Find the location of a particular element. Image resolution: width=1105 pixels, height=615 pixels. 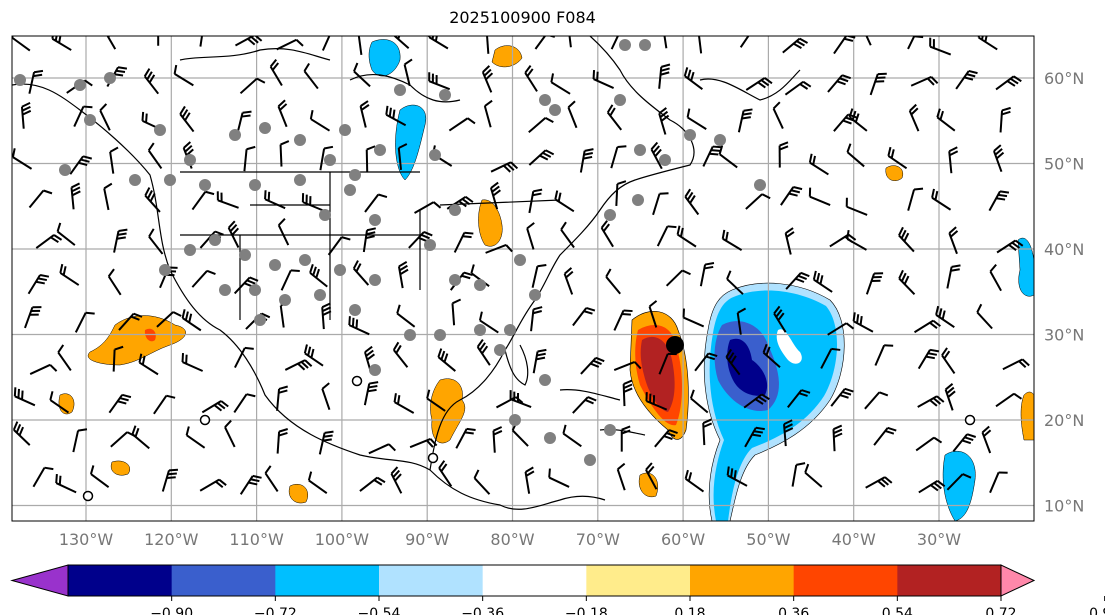

latitude-ticks: 60°N 50°N 40°N 30°N 20°N 10°N is located at coordinates (1064, 292).